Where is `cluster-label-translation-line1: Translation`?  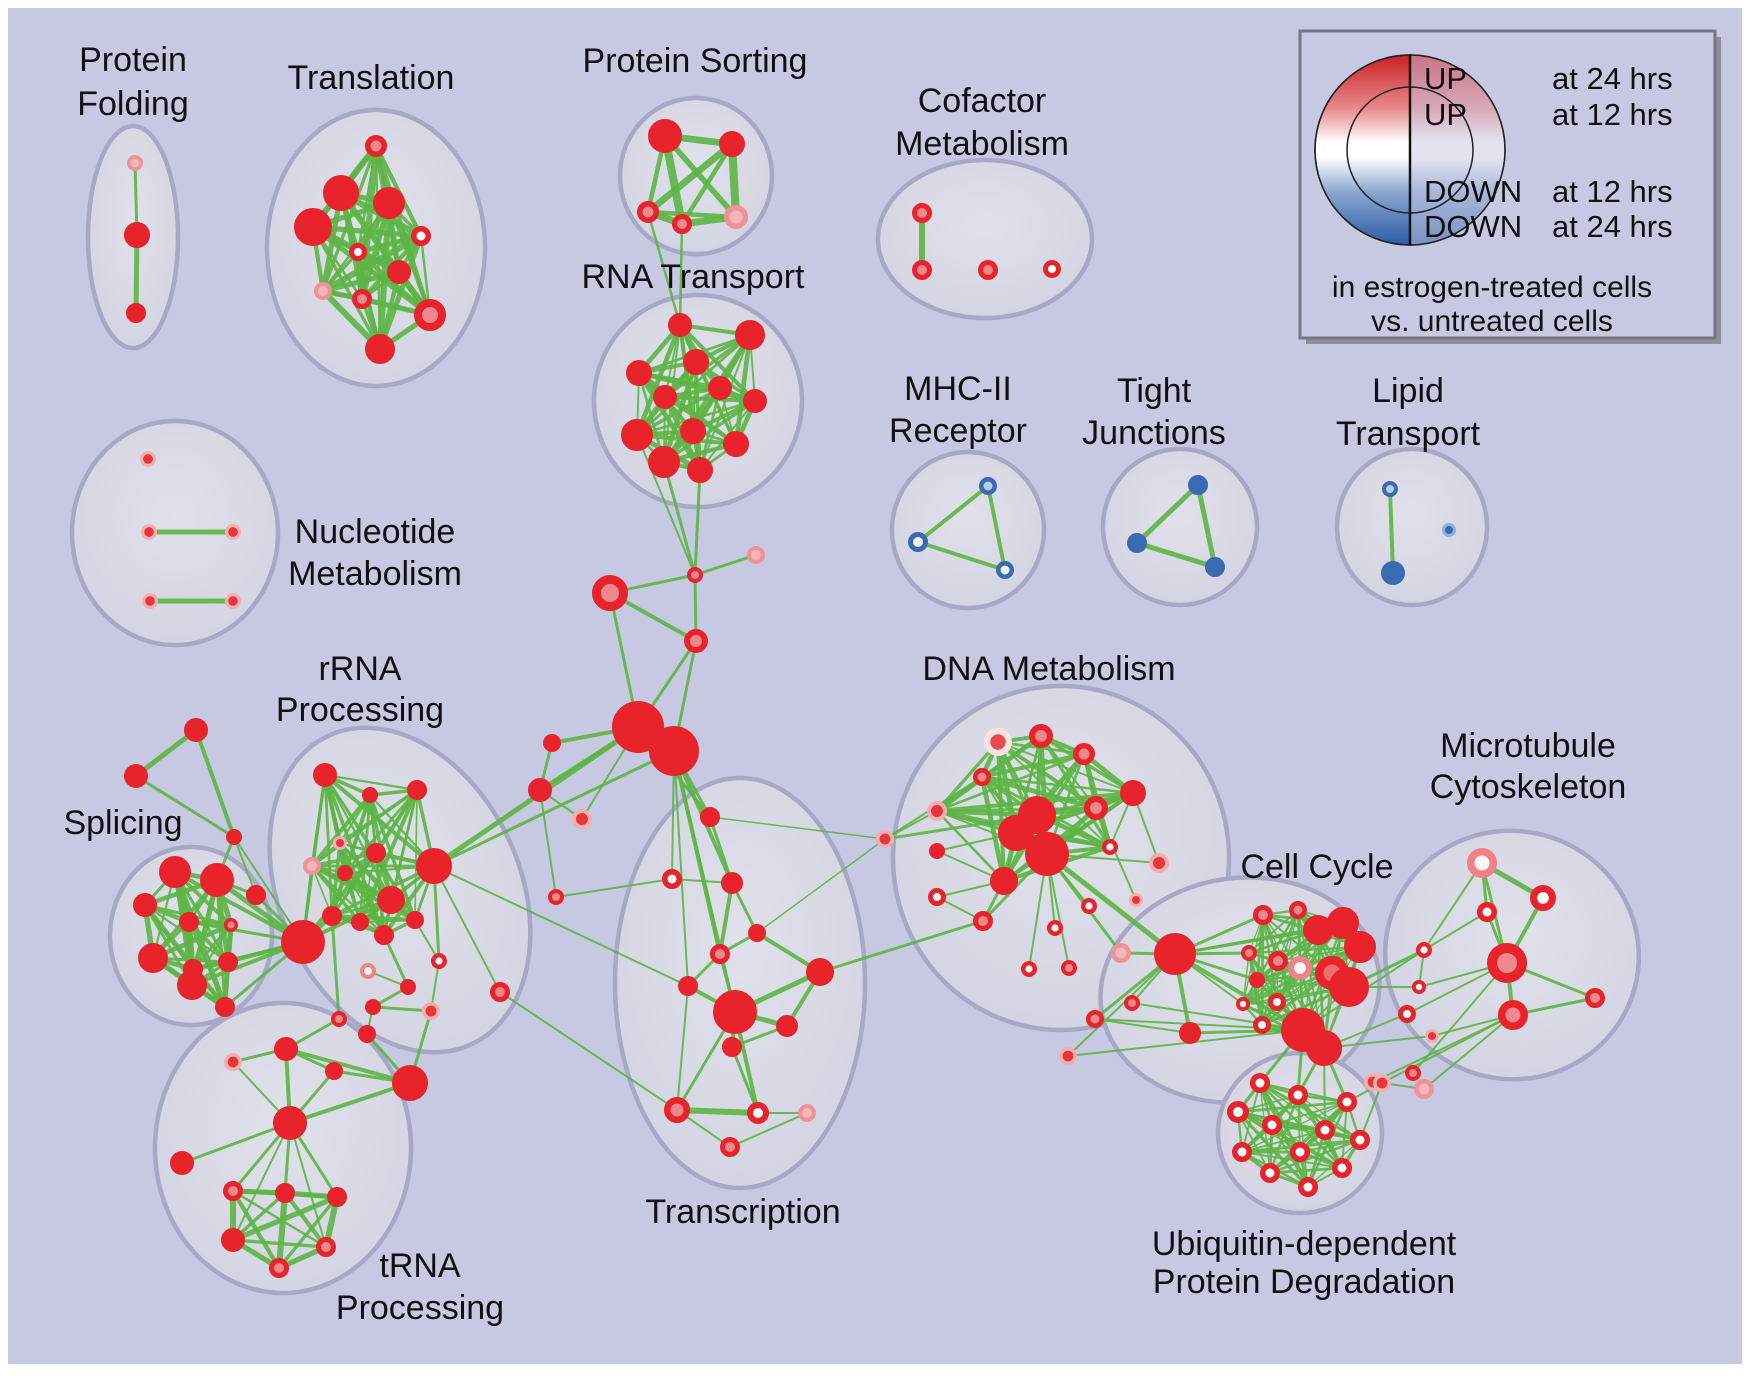
cluster-label-translation-line1: Translation is located at coordinates (371, 78).